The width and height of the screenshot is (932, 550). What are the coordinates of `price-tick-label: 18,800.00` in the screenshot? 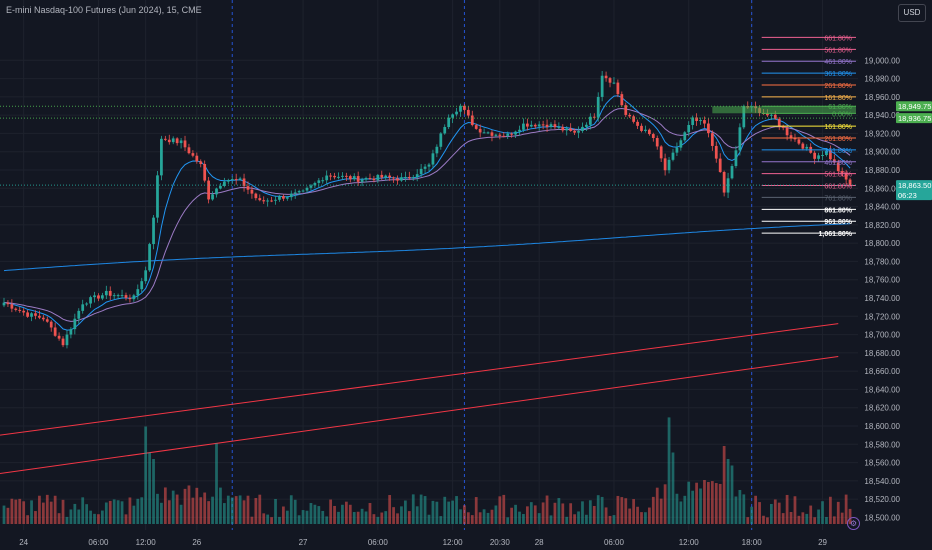 It's located at (882, 243).